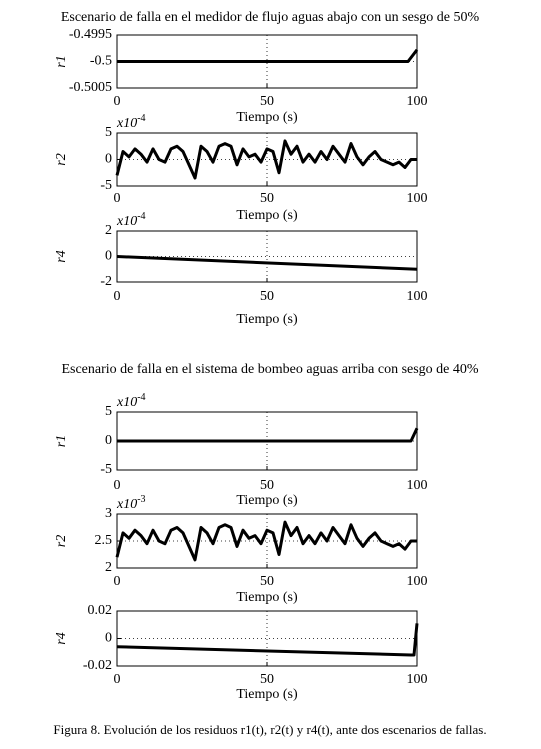  What do you see at coordinates (97, 665) in the screenshot?
I see `y-tick-label: -0.02` at bounding box center [97, 665].